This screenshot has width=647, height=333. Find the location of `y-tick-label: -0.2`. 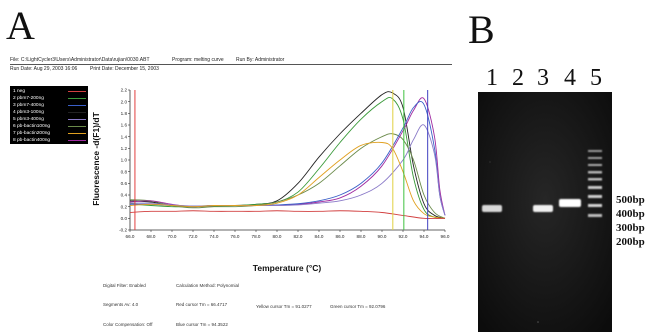

y-tick-label: -0.2 is located at coordinates (123, 230).